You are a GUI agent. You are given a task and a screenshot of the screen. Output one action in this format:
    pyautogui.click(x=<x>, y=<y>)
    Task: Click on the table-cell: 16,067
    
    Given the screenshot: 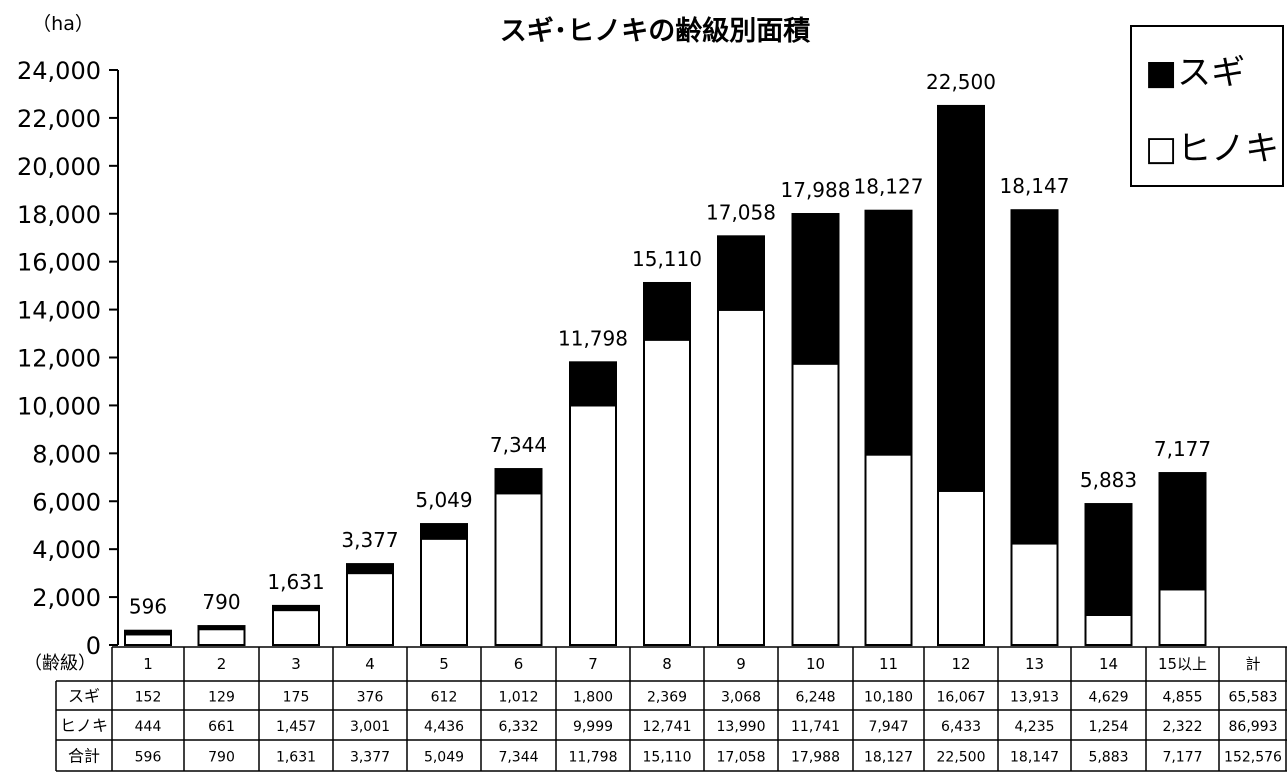 What is the action you would take?
    pyautogui.click(x=961, y=698)
    